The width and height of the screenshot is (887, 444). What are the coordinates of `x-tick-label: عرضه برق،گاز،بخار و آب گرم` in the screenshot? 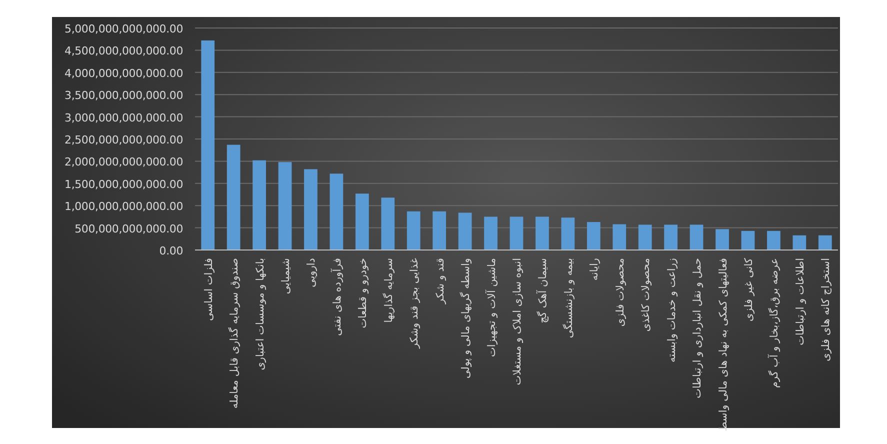 It's located at (774, 323).